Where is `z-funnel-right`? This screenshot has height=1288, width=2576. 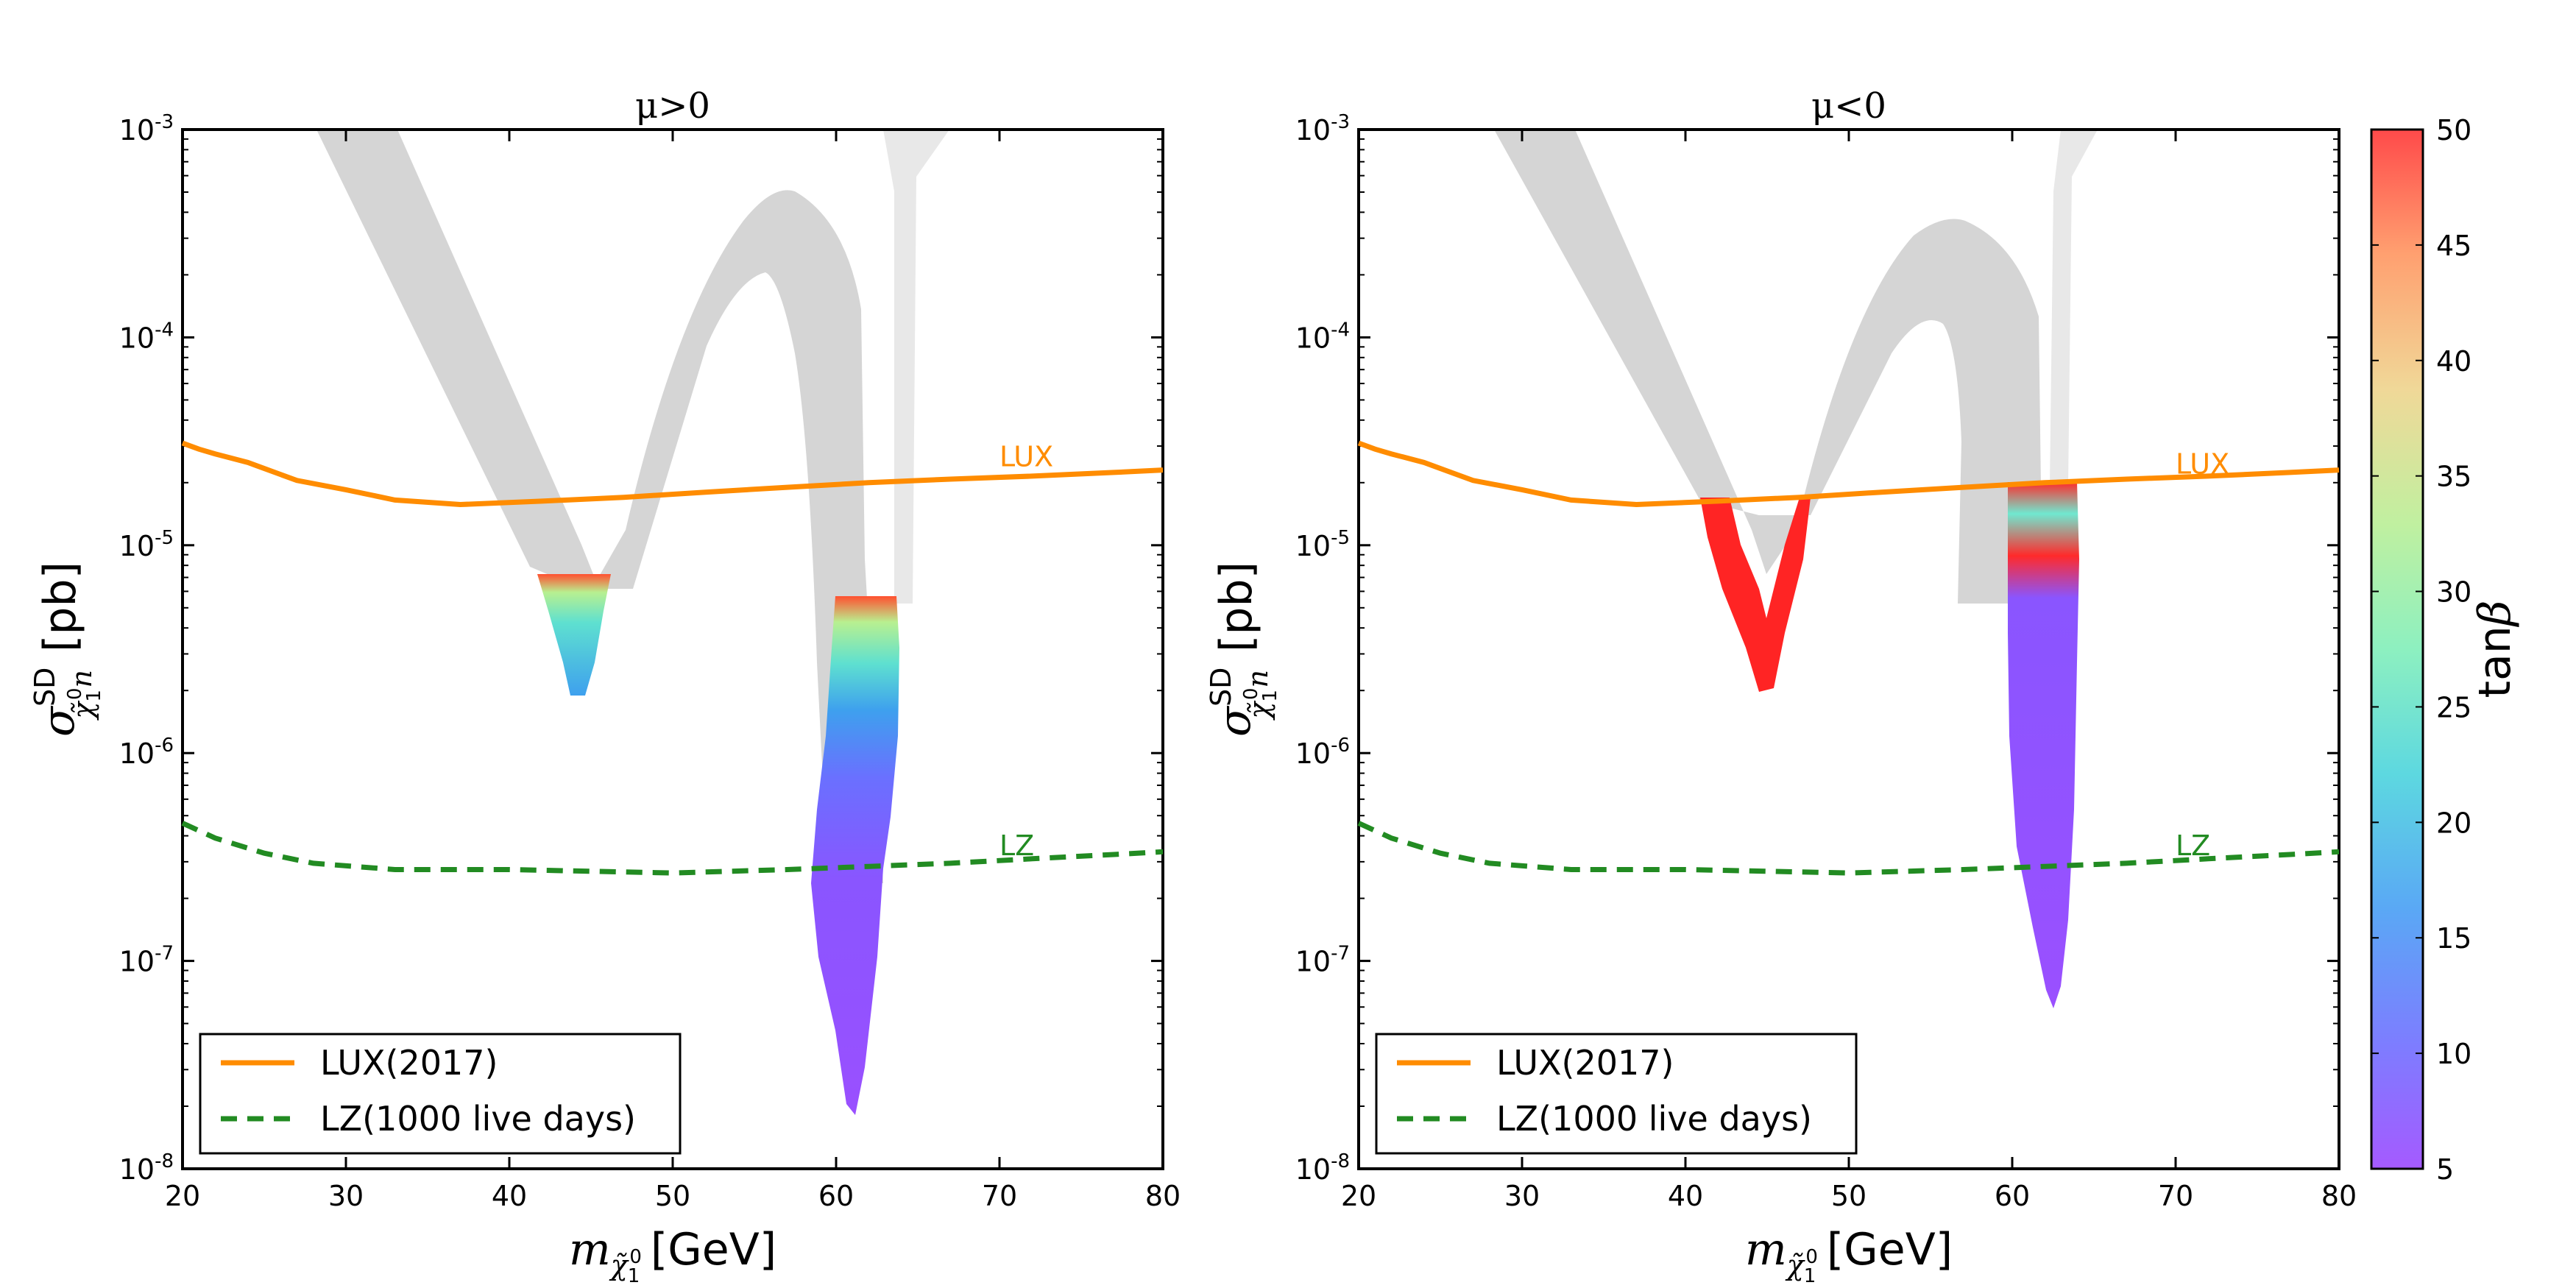
z-funnel-right is located at coordinates (1755, 595).